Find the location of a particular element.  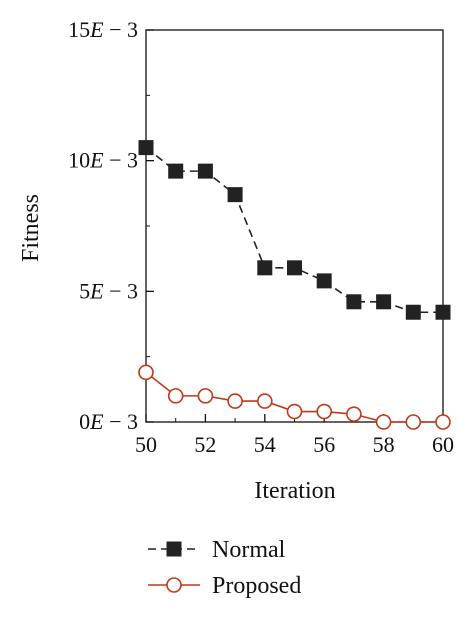

legend-marker-proposed is located at coordinates (174, 585).